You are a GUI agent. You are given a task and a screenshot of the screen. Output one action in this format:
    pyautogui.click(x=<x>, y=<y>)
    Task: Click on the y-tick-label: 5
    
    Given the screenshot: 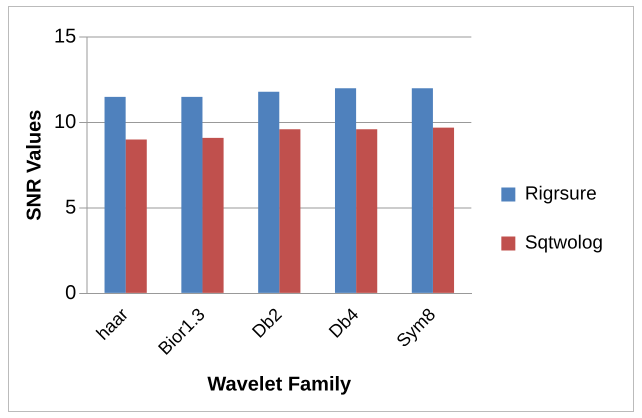 What is the action you would take?
    pyautogui.click(x=70, y=207)
    